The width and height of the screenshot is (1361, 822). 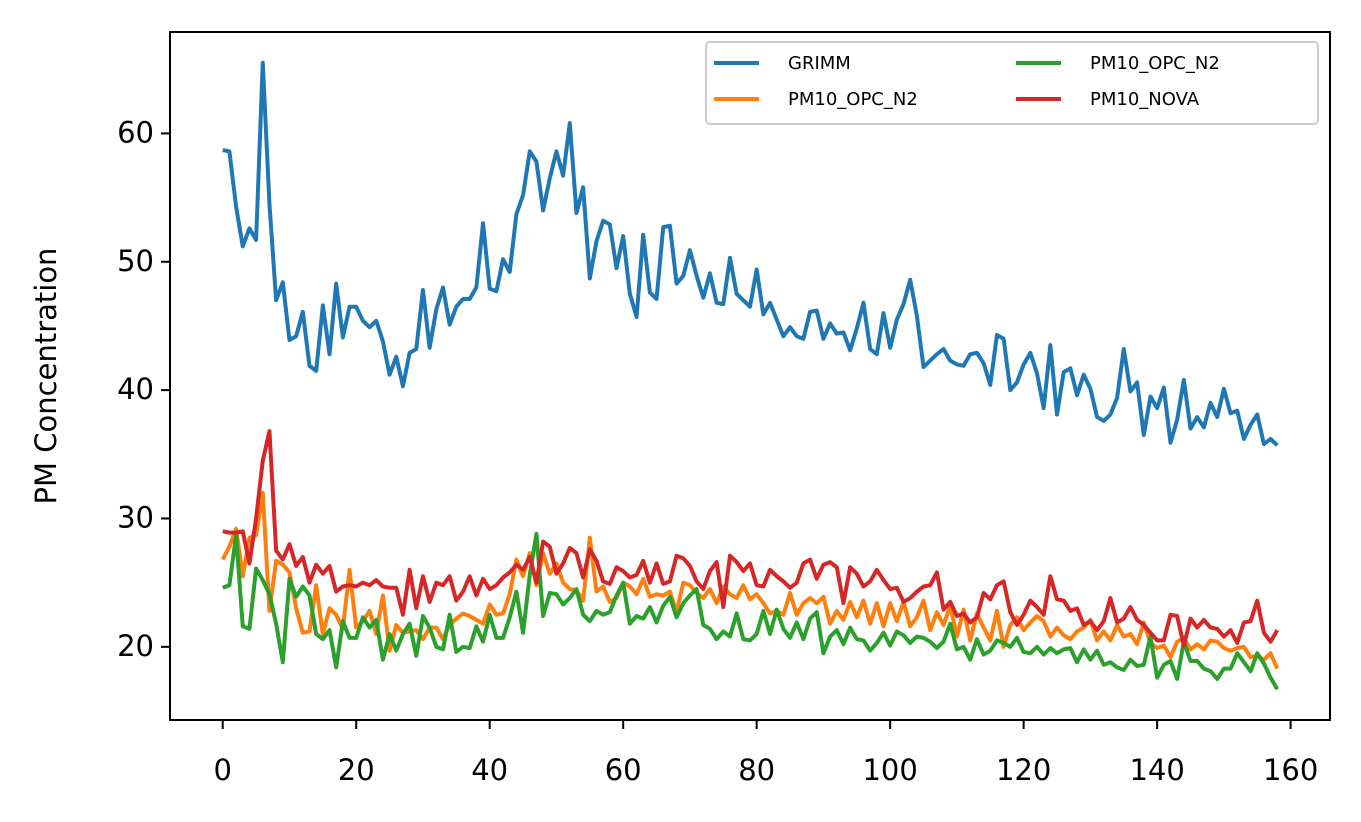 What do you see at coordinates (356, 770) in the screenshot?
I see `x-tick-label: 20` at bounding box center [356, 770].